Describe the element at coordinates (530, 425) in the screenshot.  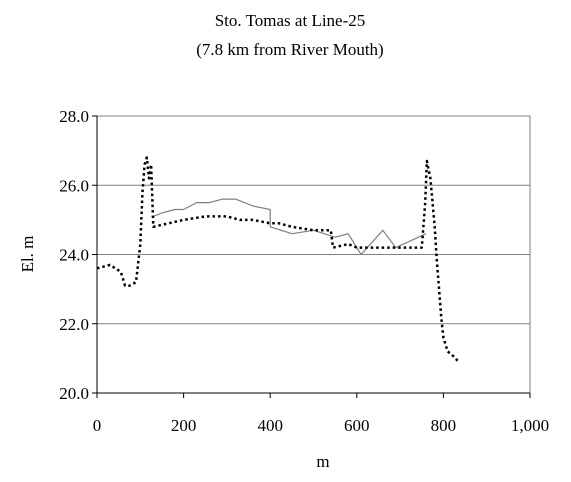
I see `x-tick-label-5: 1,000` at that location.